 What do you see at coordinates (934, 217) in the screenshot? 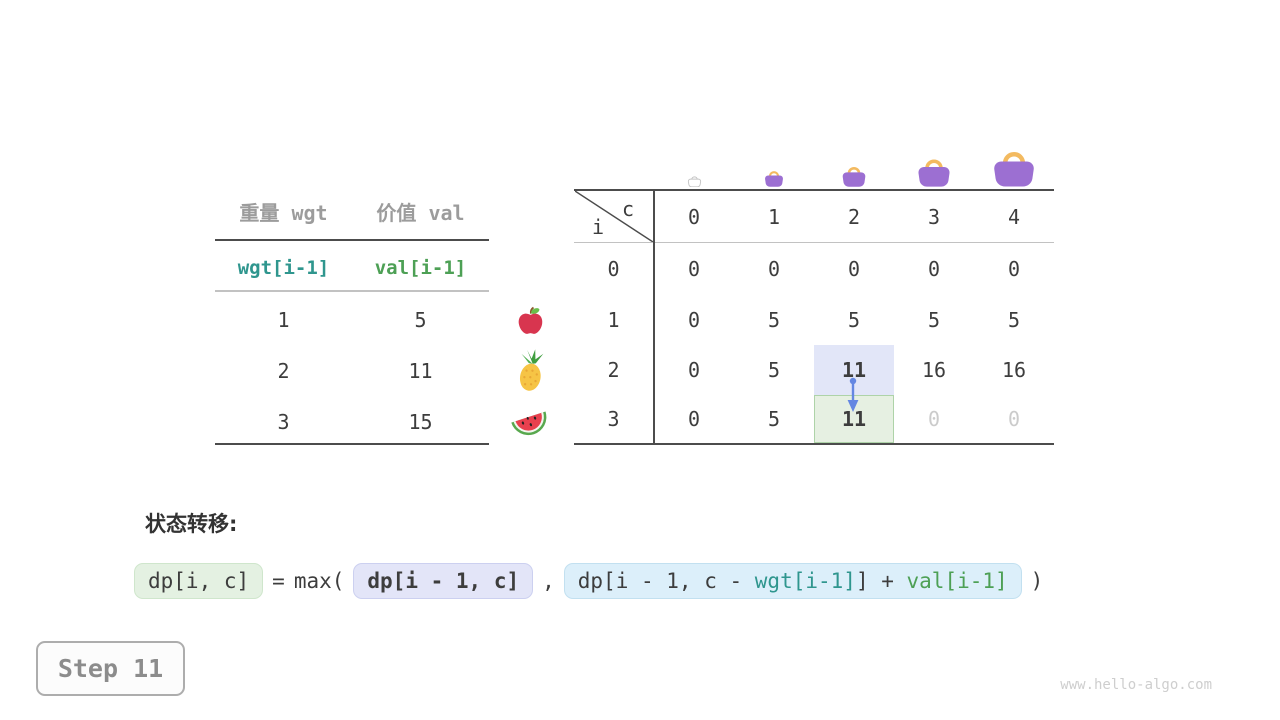
I see `dp-col-header-3: 3` at bounding box center [934, 217].